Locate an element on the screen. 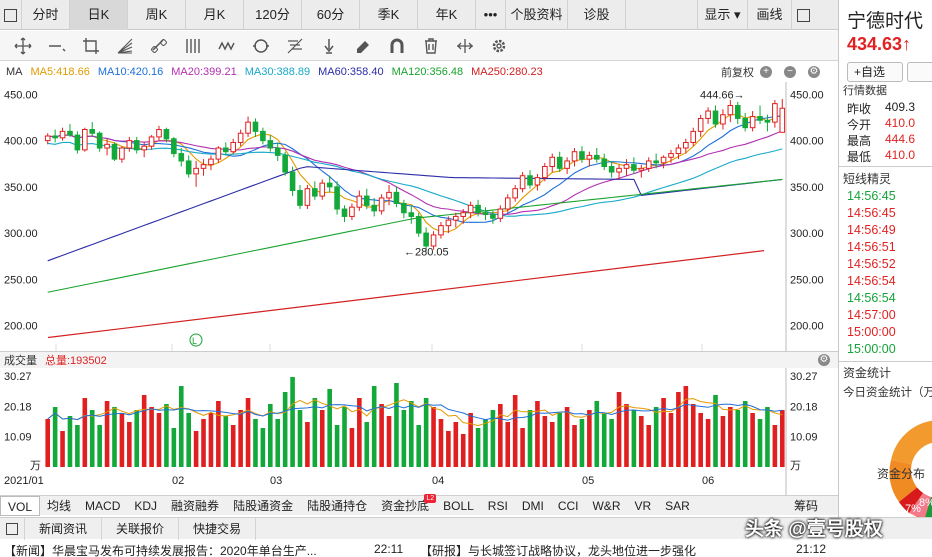 This screenshot has height=557, width=932. indicator-tab-boll: BOLL is located at coordinates (458, 506).